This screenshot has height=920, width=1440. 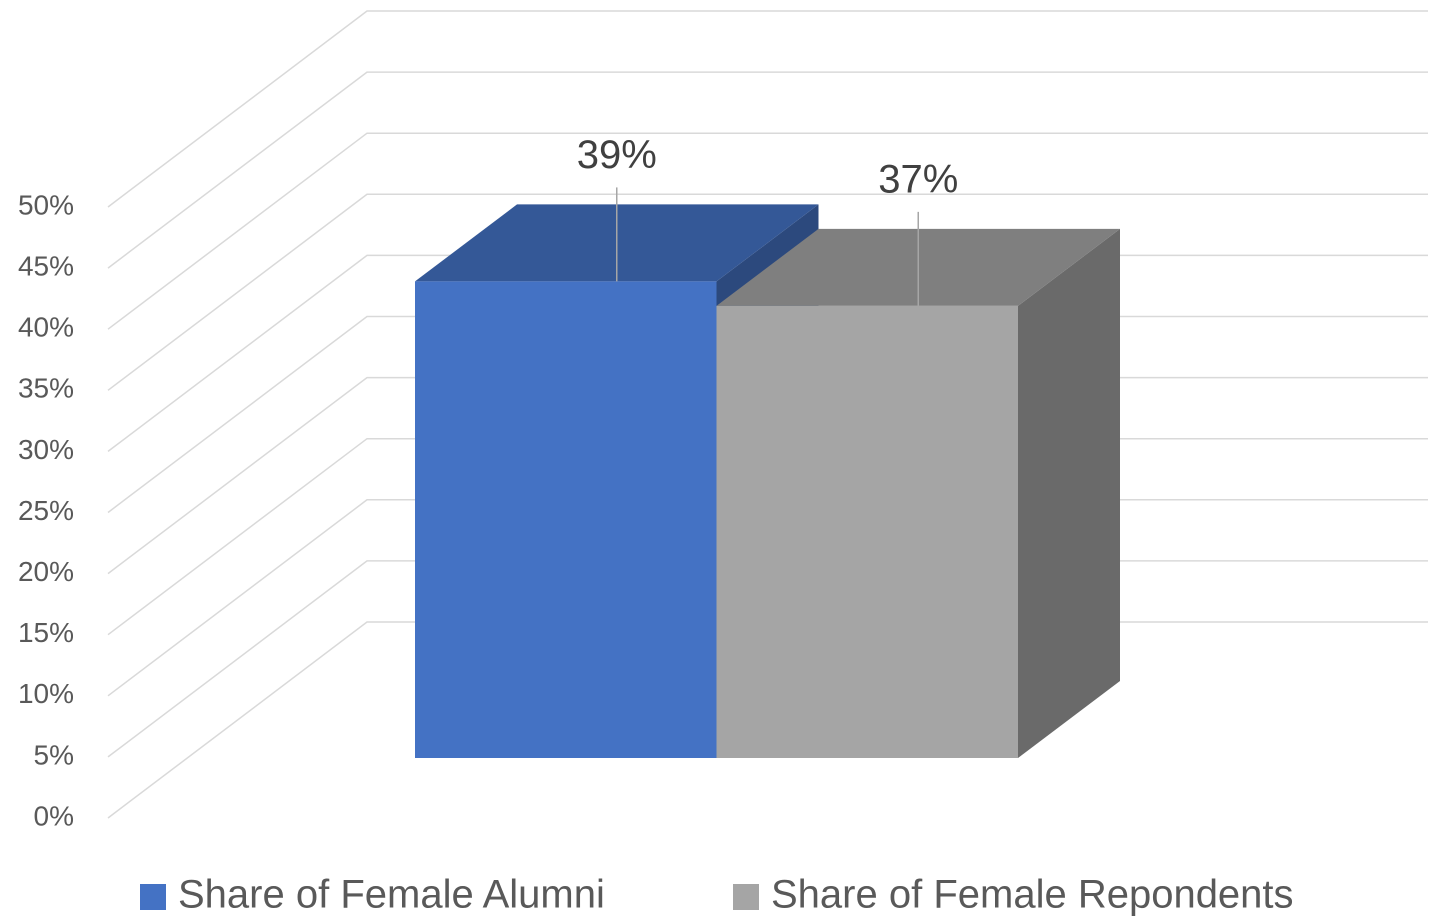 What do you see at coordinates (46, 510) in the screenshot?
I see `y-tick-label: 25%` at bounding box center [46, 510].